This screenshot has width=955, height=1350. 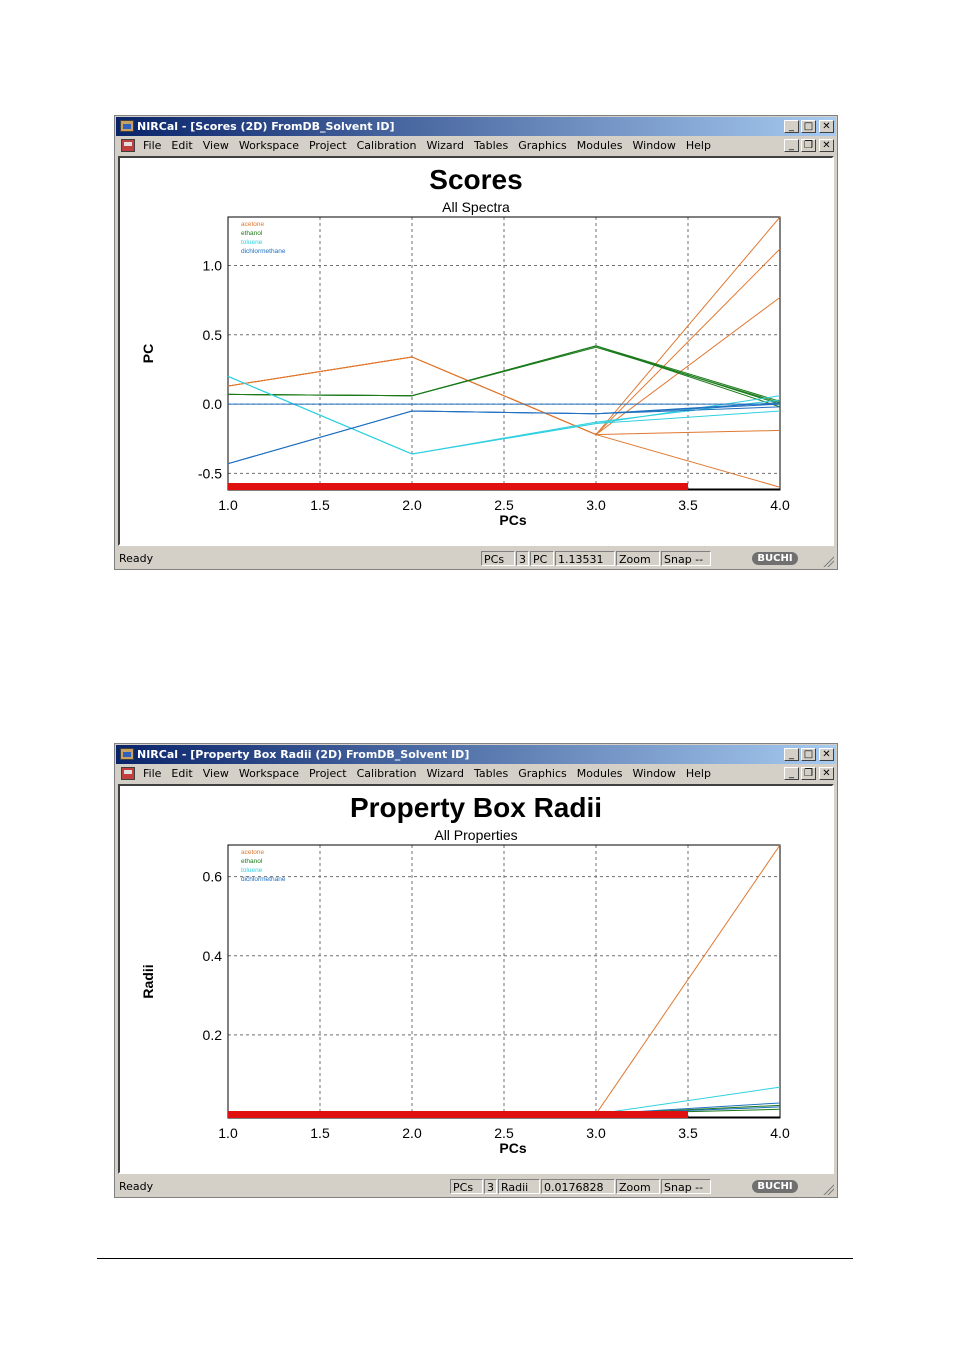 I want to click on status-axis-label: Radii, so click(x=519, y=1186).